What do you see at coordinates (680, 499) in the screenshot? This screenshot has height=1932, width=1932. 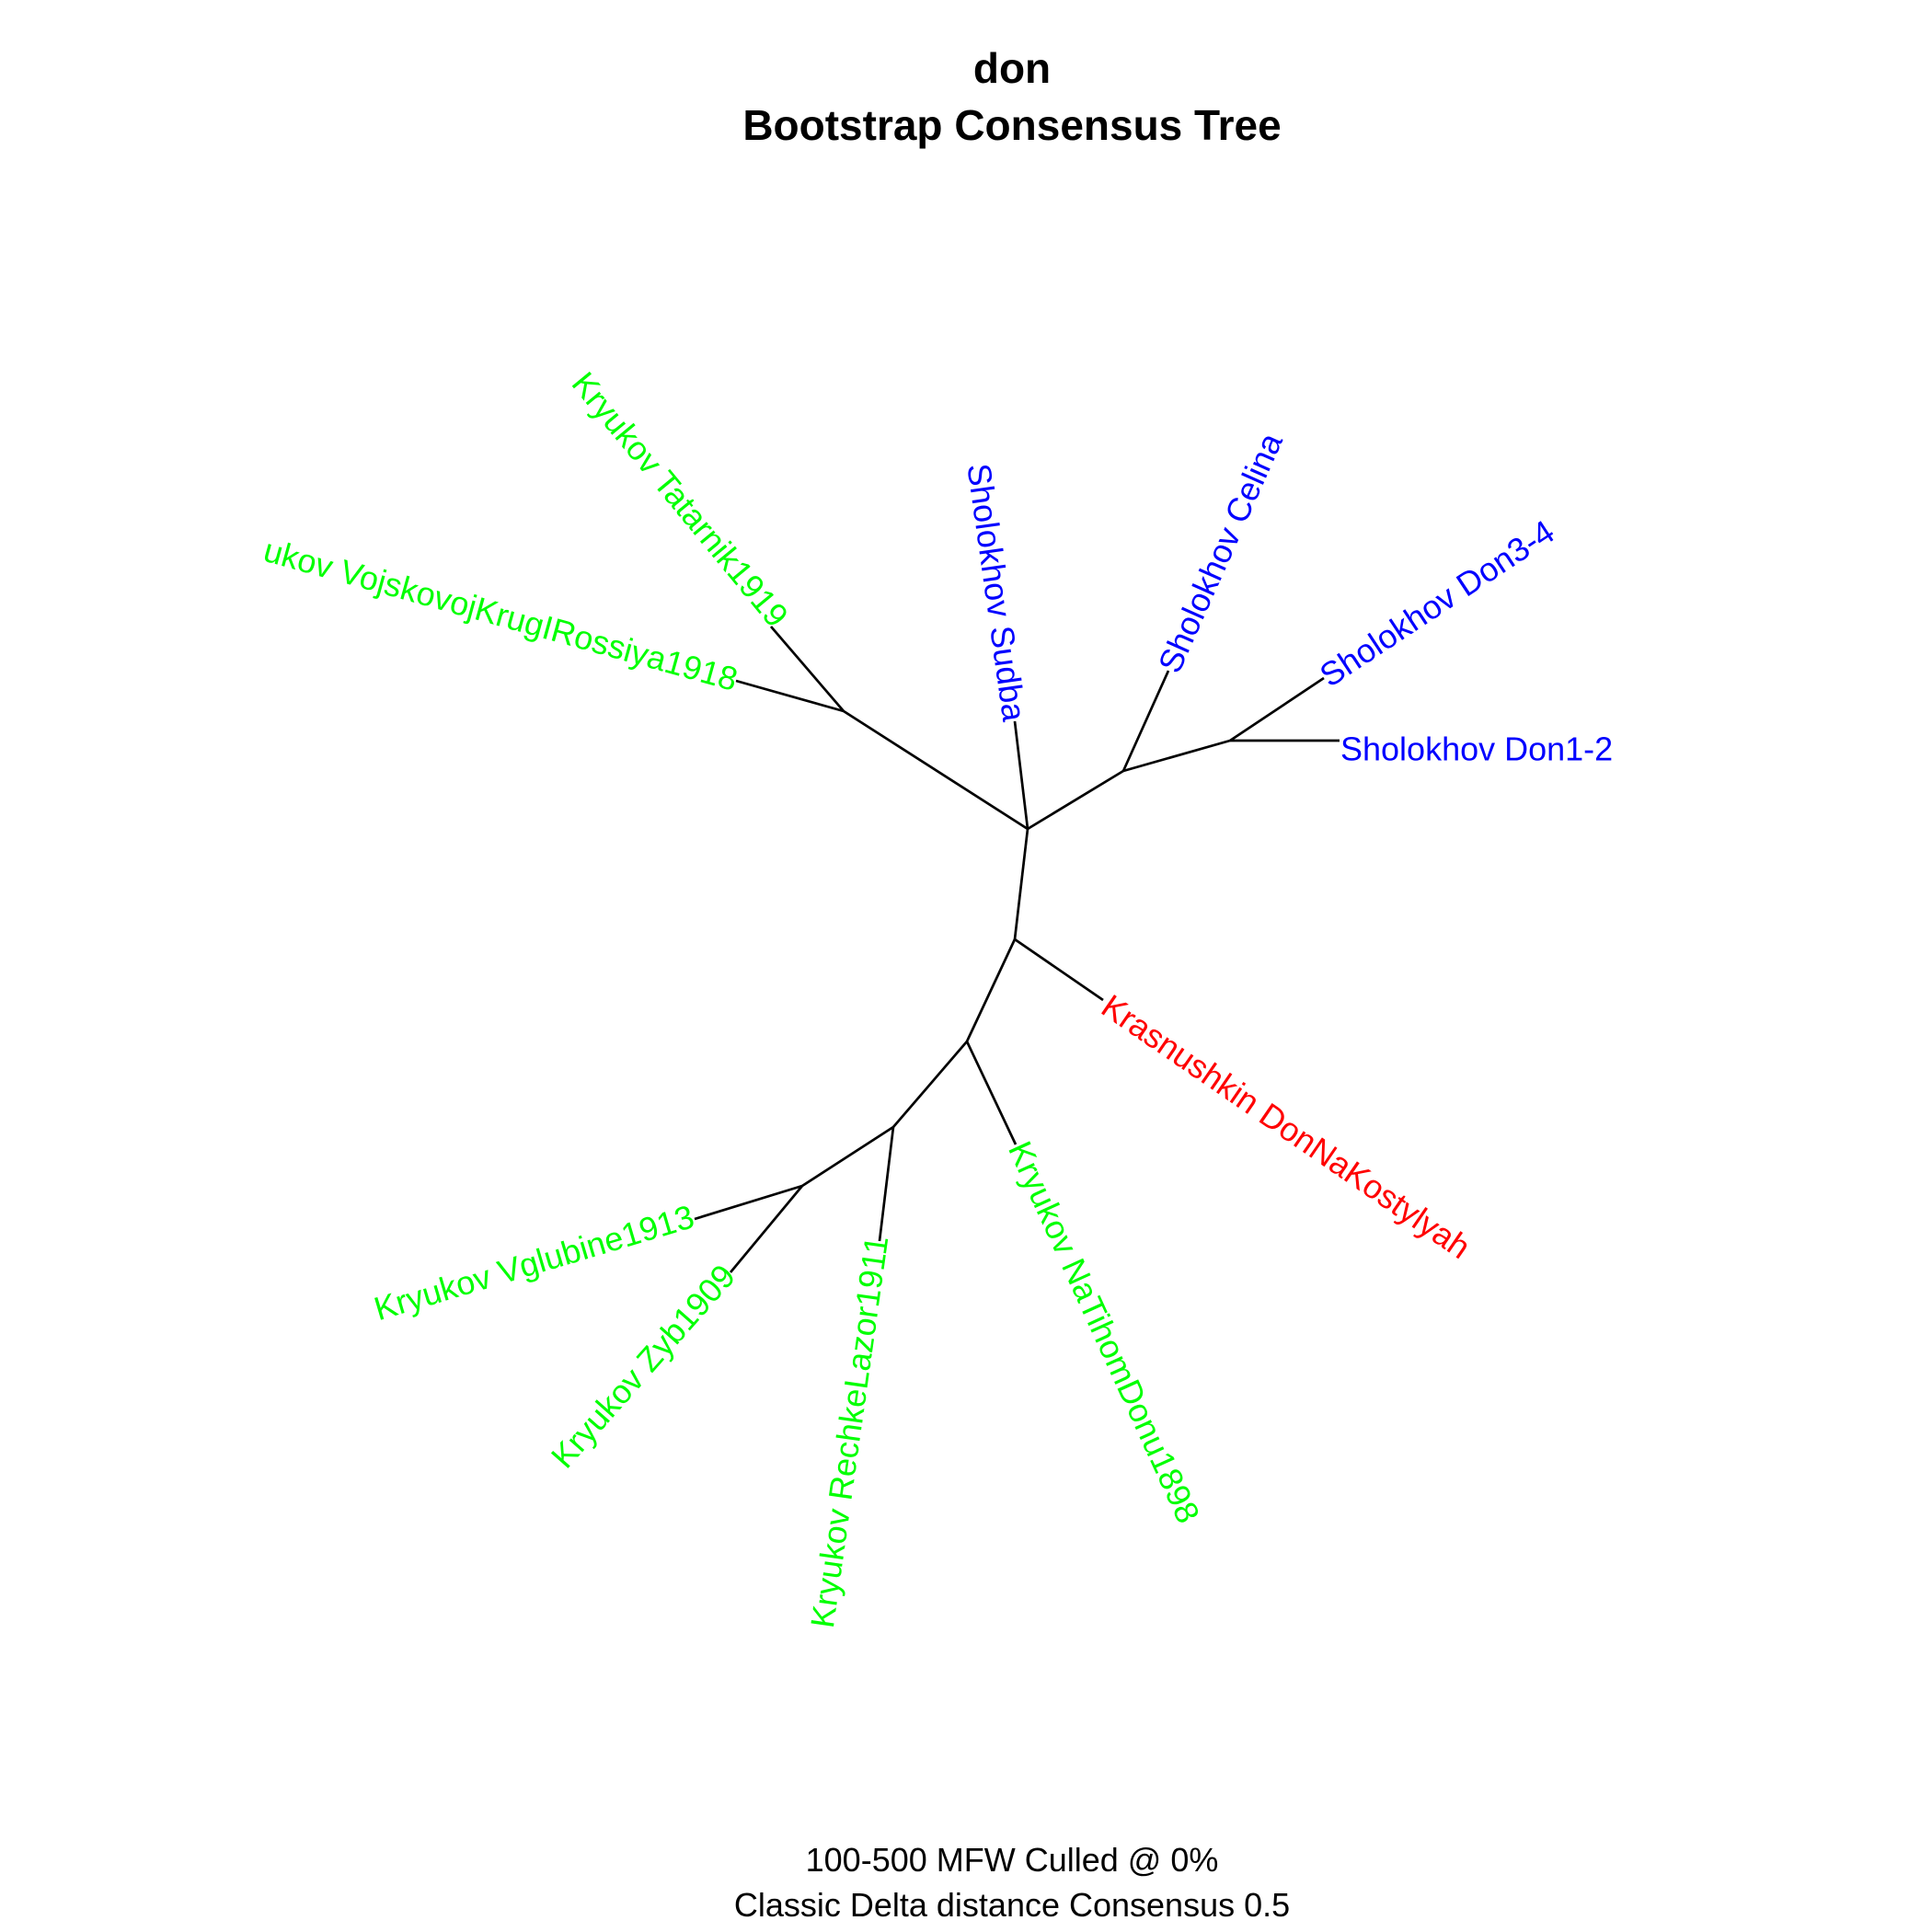 I see `leaf-label-tatarnik: Kryukov Tatarnik1919` at bounding box center [680, 499].